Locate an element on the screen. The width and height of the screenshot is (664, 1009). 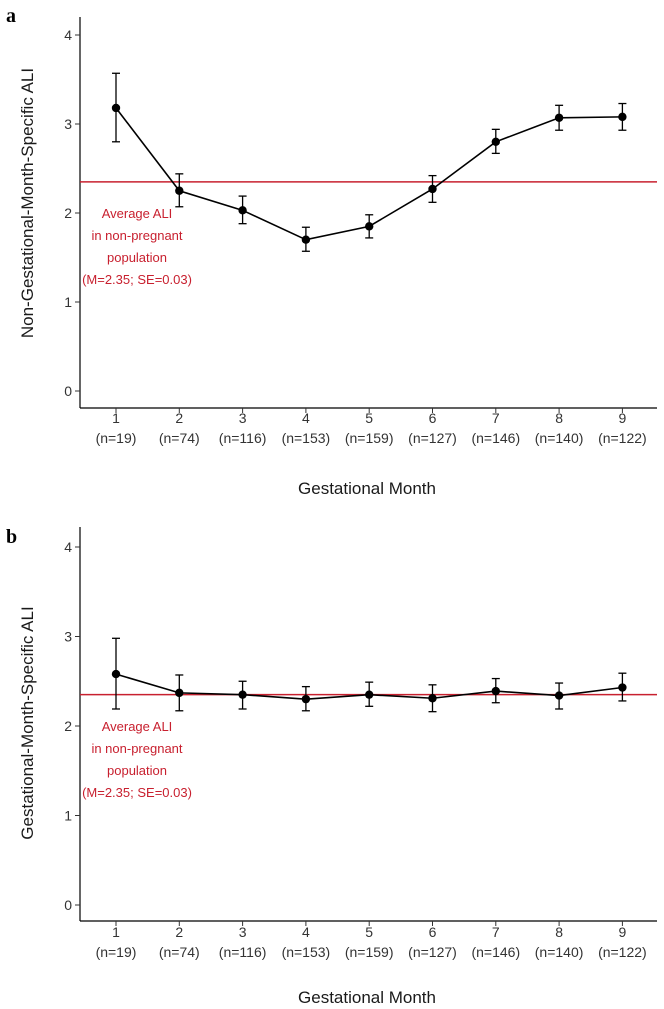
panel-letter: a is located at coordinates (11, 16).